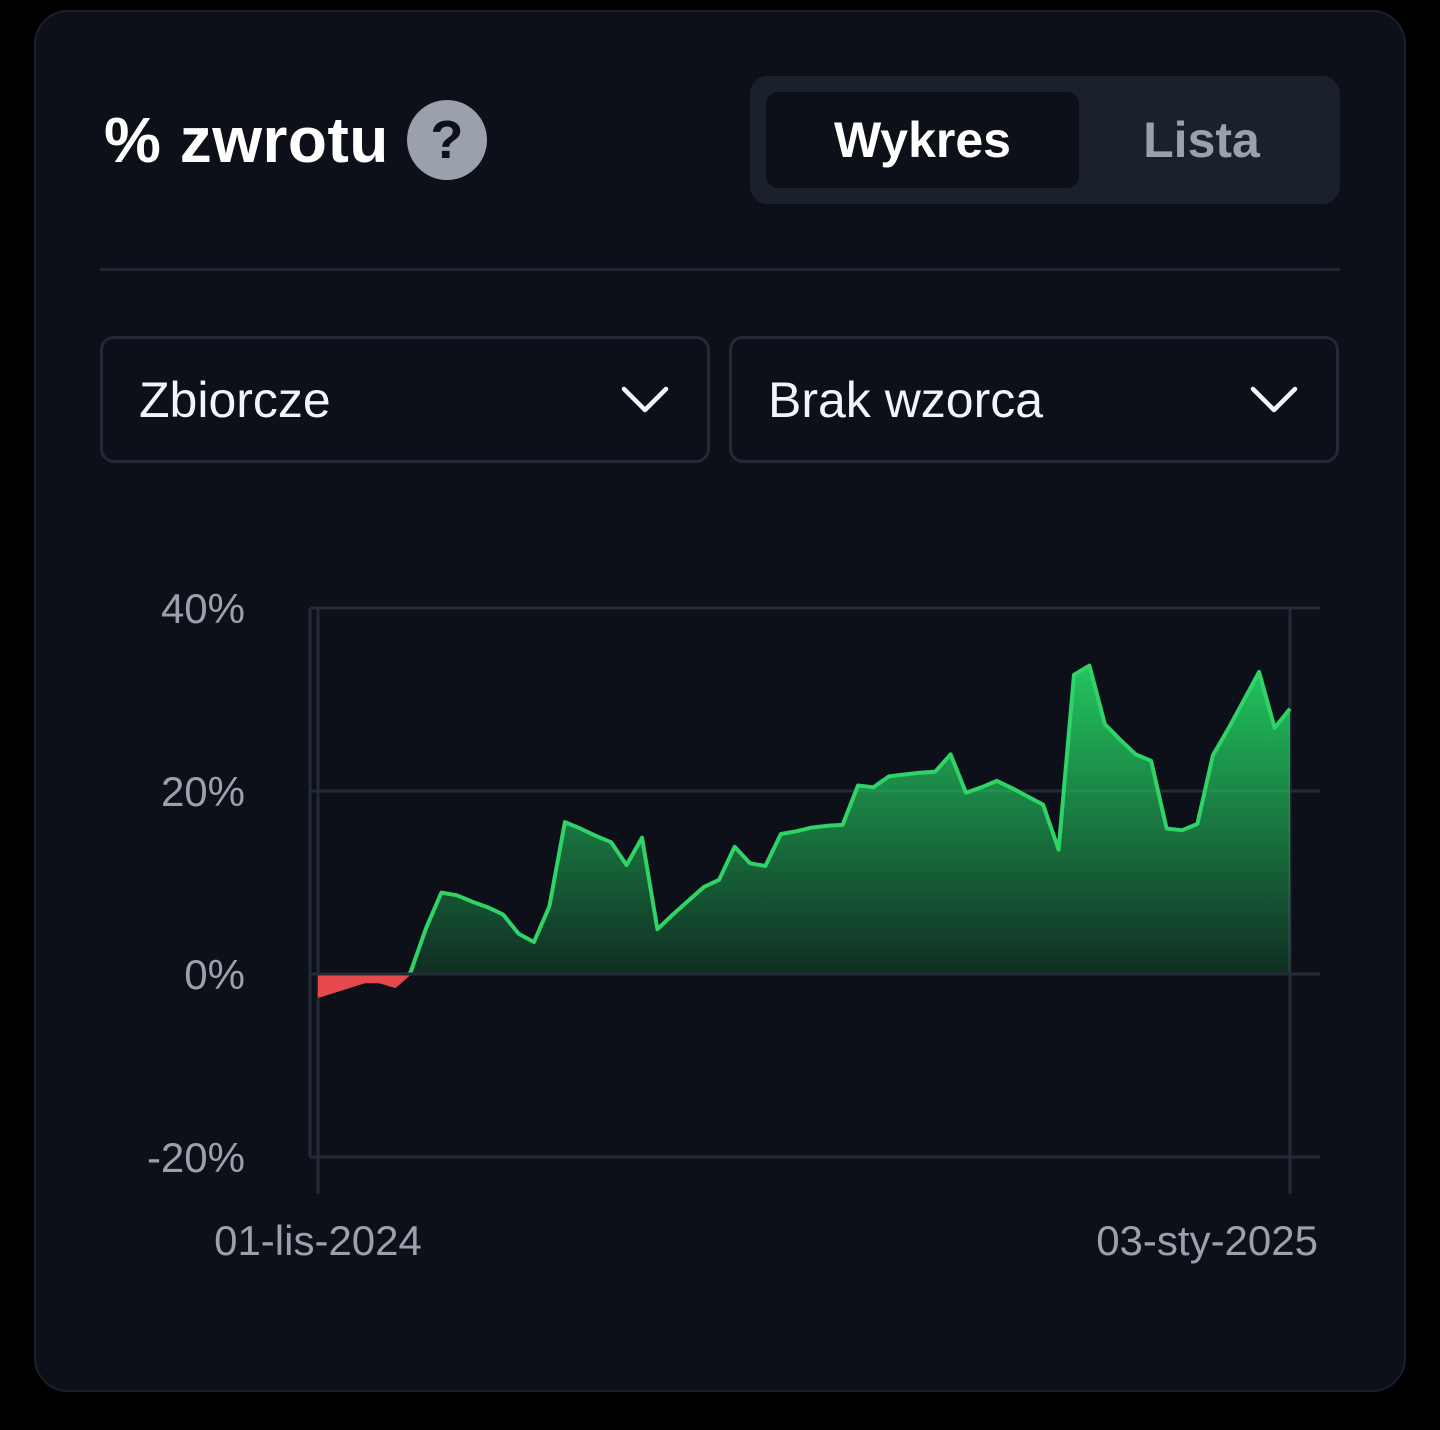 The image size is (1440, 1430). I want to click on y-tick-label: -20%, so click(196, 1157).